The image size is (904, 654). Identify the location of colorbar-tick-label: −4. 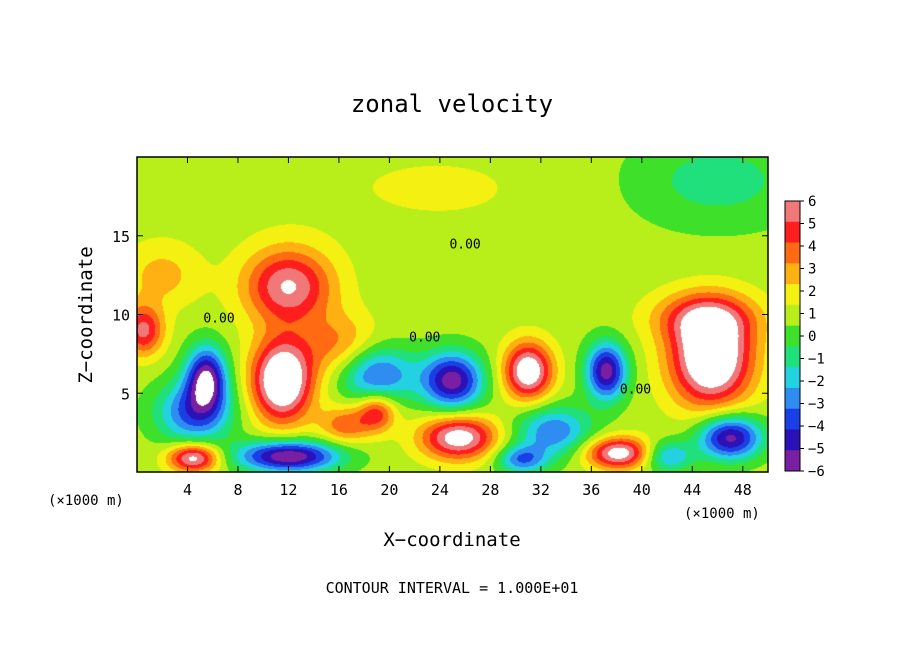
(816, 427).